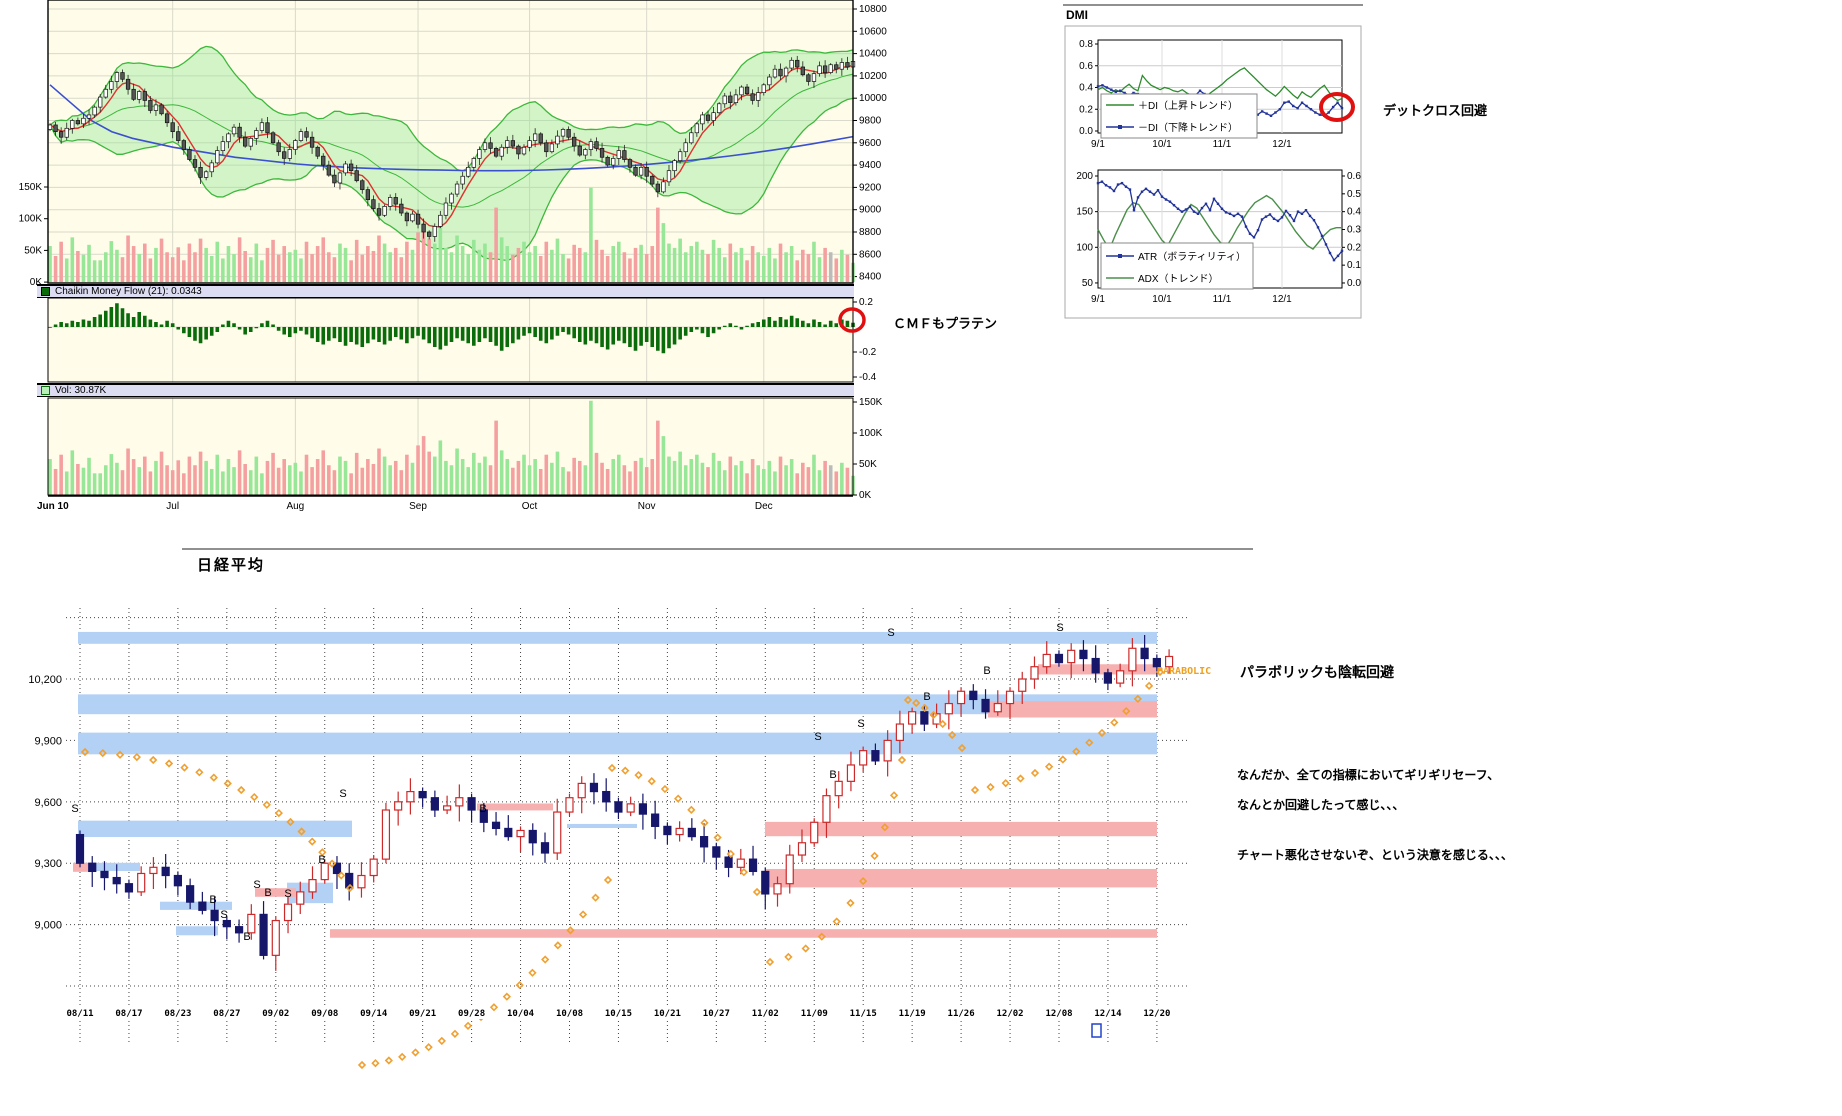  What do you see at coordinates (1192, 257) in the screenshot?
I see `svg-text: ATR（ボラティリティ）` at bounding box center [1192, 257].